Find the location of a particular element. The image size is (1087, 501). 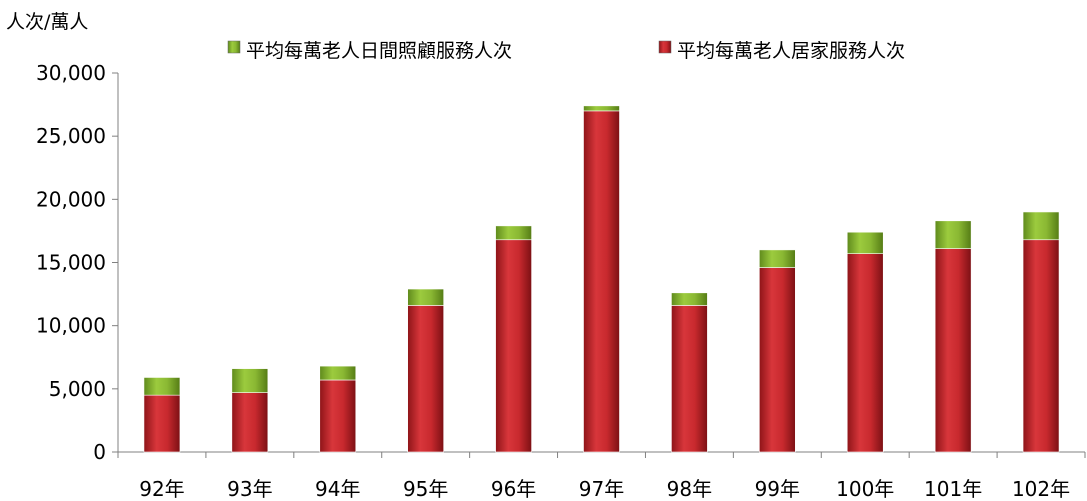

y-tick-label: 20,000 is located at coordinates (71, 199).